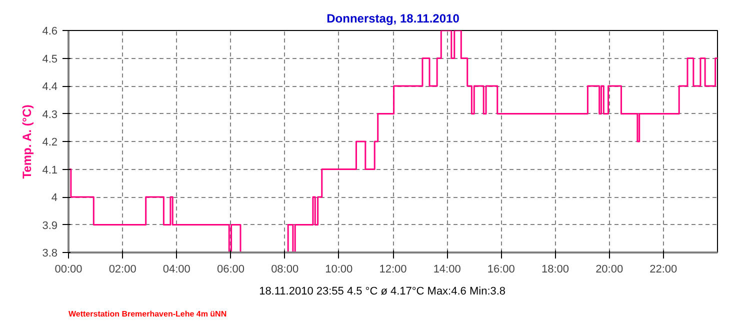 The width and height of the screenshot is (741, 323). What do you see at coordinates (555, 270) in the screenshot?
I see `x-tick-label: 18:00` at bounding box center [555, 270].